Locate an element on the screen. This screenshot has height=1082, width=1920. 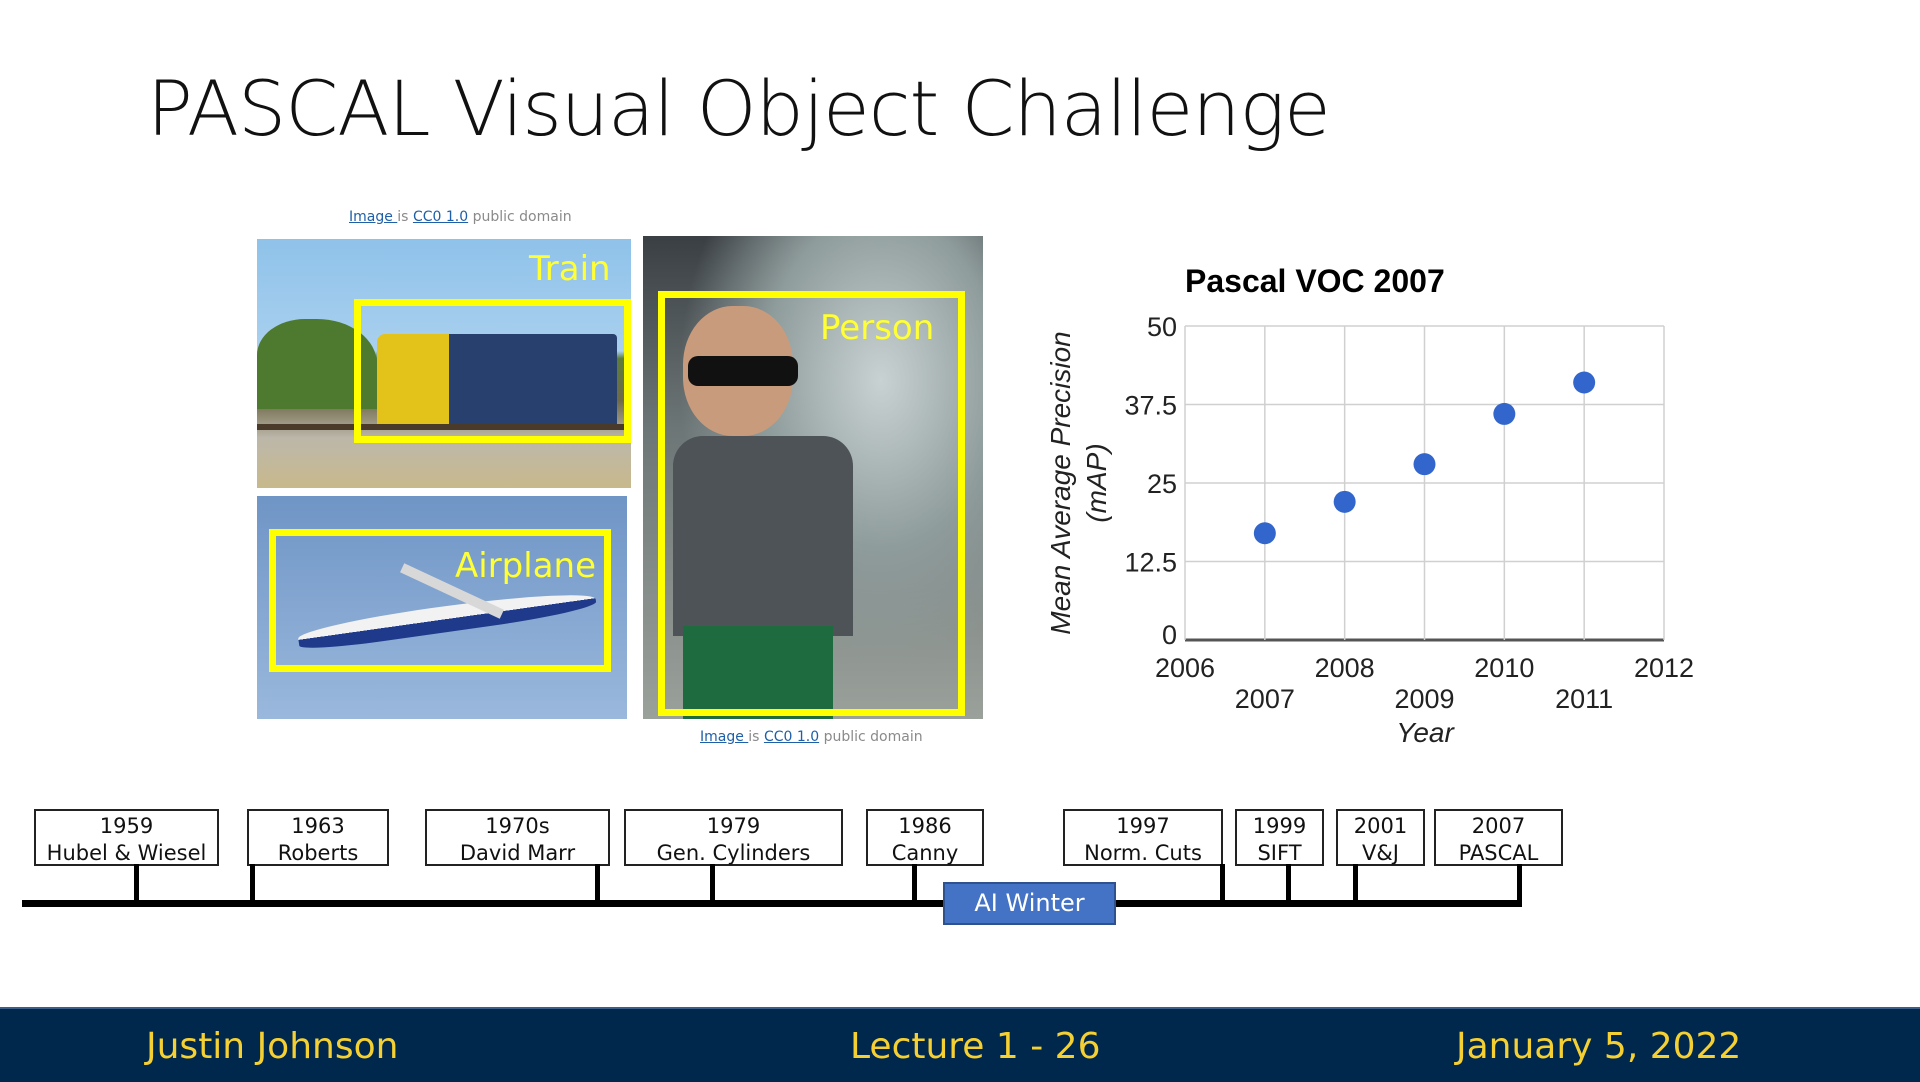
event-year: 1979 is located at coordinates (733, 826).